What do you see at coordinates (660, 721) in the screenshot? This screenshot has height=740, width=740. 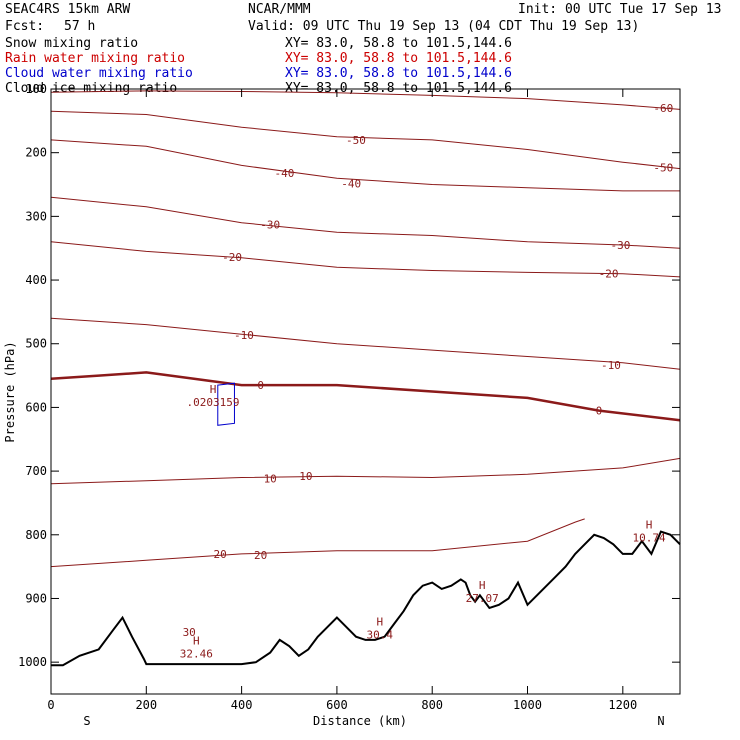 I see `x-end-label-right: N` at bounding box center [660, 721].